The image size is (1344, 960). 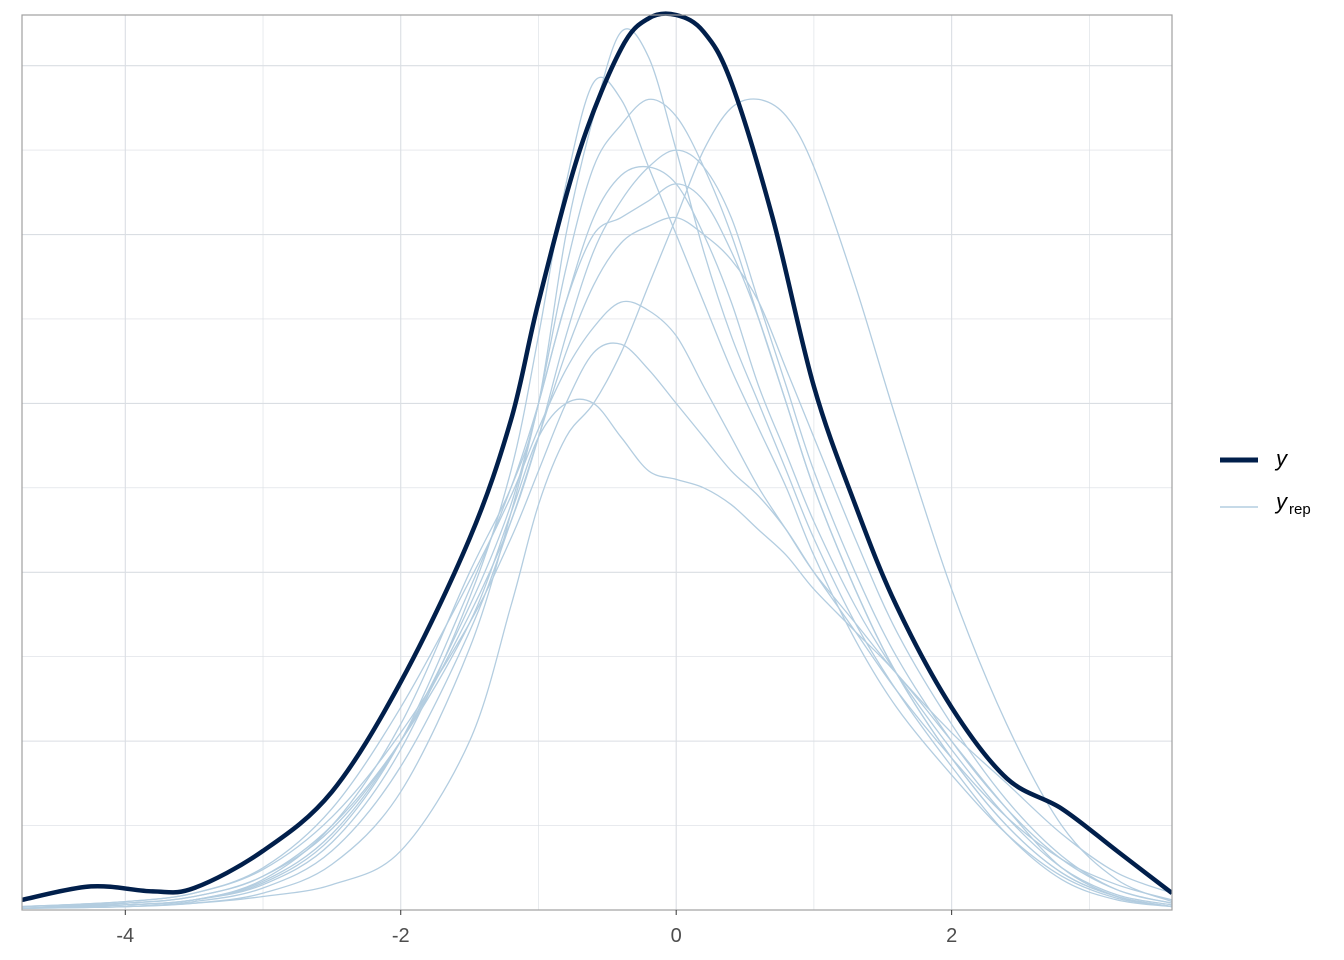 What do you see at coordinates (536, 928) in the screenshot?
I see `x-axis-tick-labels: -4 -2 0 2` at bounding box center [536, 928].